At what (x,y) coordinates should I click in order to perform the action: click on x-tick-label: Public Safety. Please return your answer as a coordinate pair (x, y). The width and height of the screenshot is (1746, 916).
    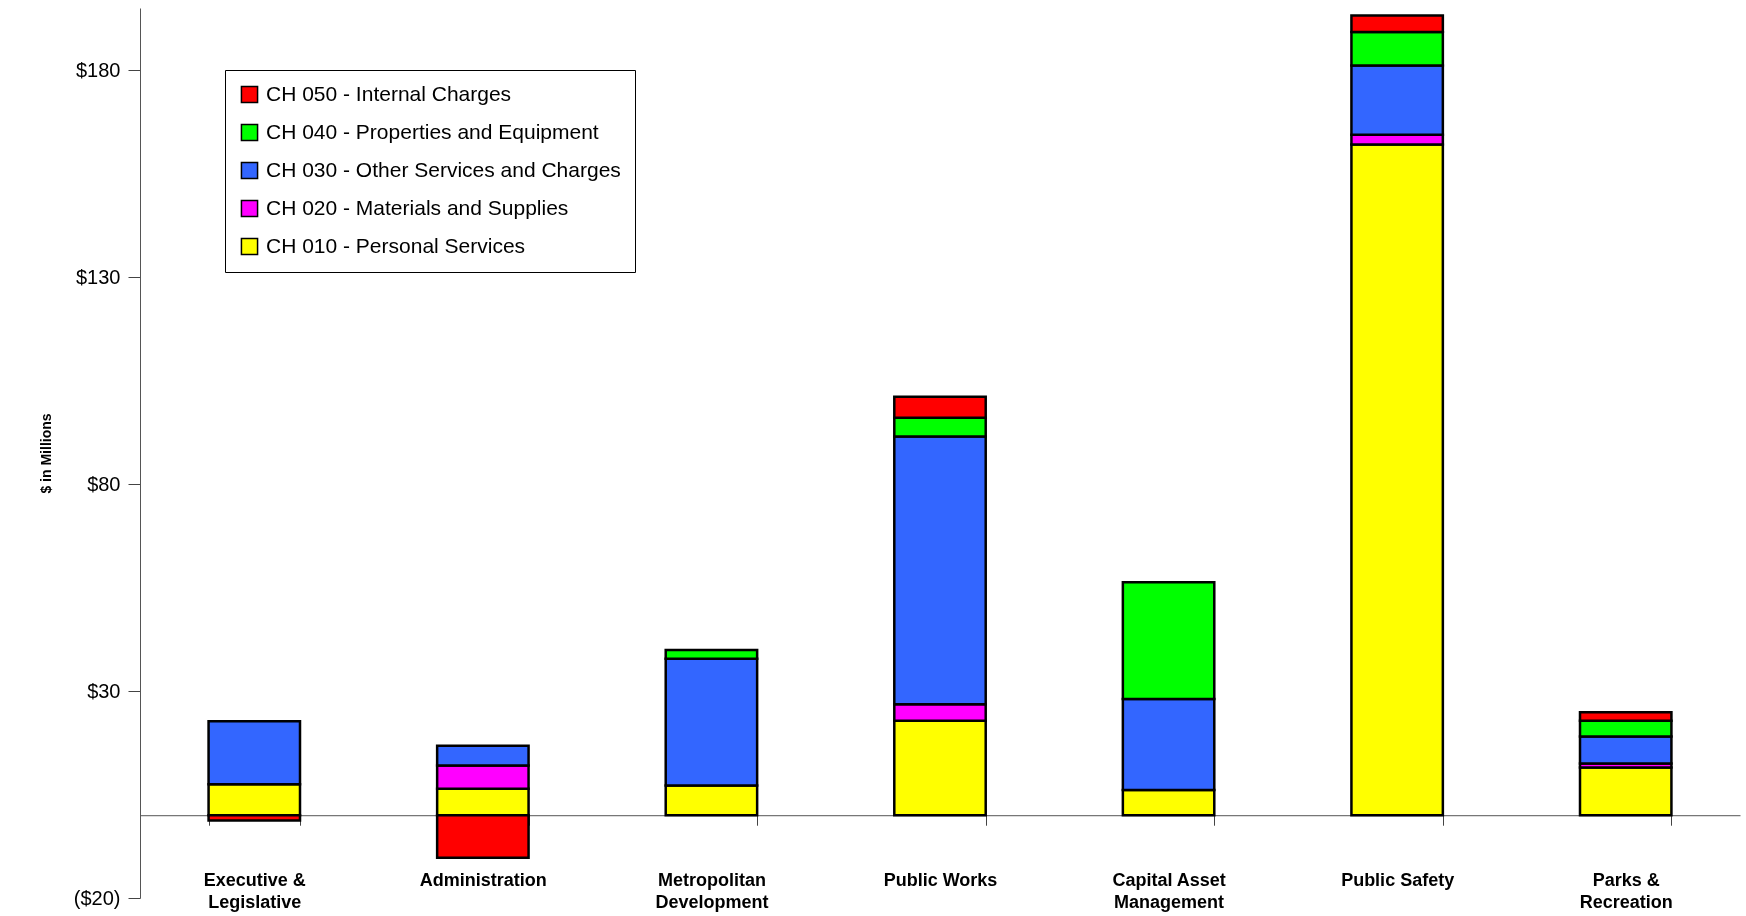
    Looking at the image, I should click on (1398, 879).